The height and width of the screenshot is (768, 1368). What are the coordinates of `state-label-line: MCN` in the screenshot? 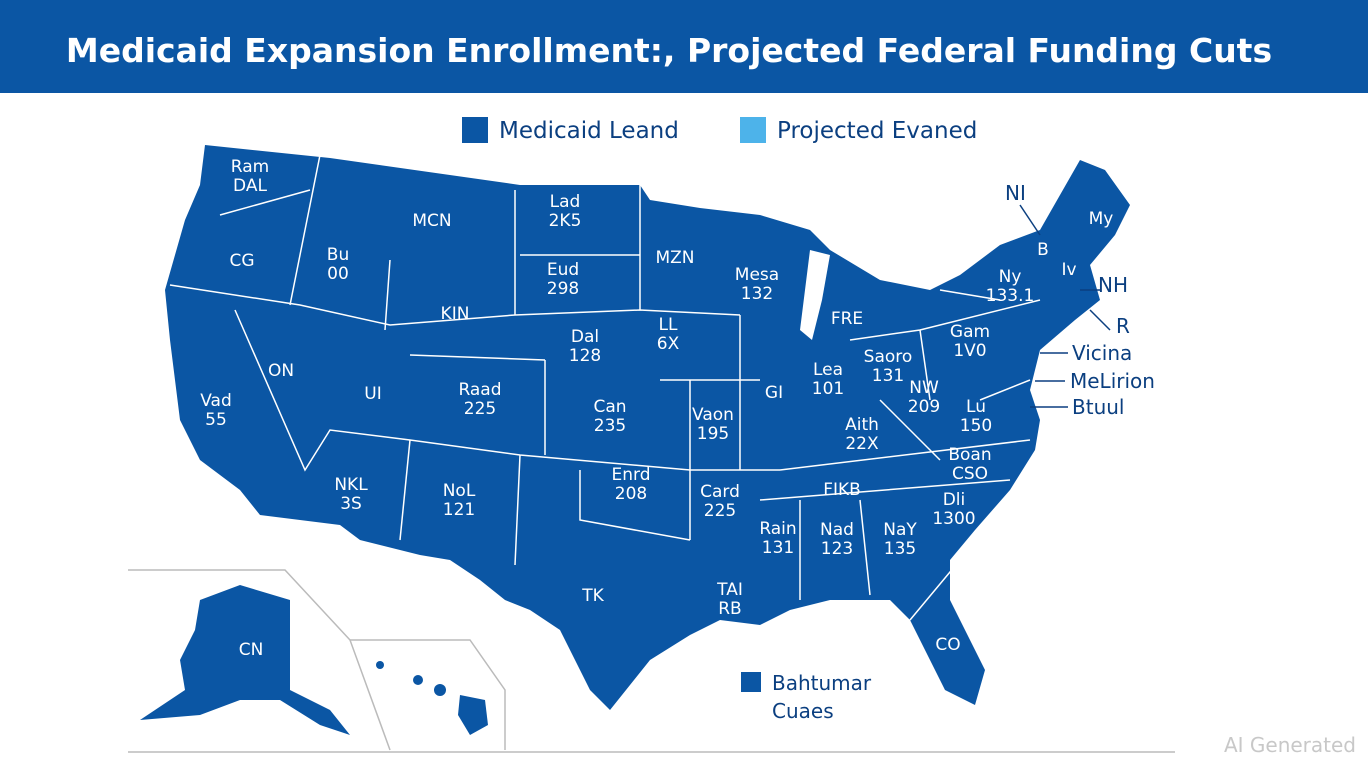 It's located at (431, 221).